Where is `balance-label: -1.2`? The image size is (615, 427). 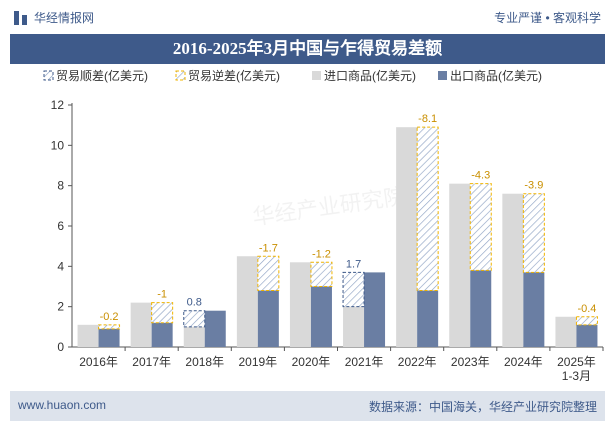 balance-label: -1.2 is located at coordinates (321, 254).